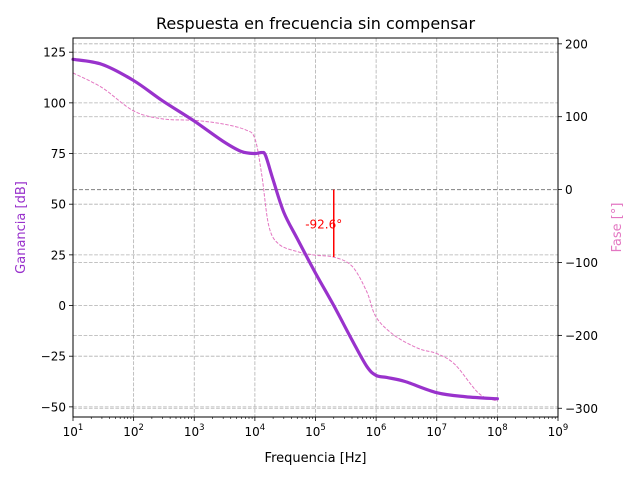 The height and width of the screenshot is (480, 640). What do you see at coordinates (558, 431) in the screenshot?
I see `x-tick-label: 10⁹` at bounding box center [558, 431].